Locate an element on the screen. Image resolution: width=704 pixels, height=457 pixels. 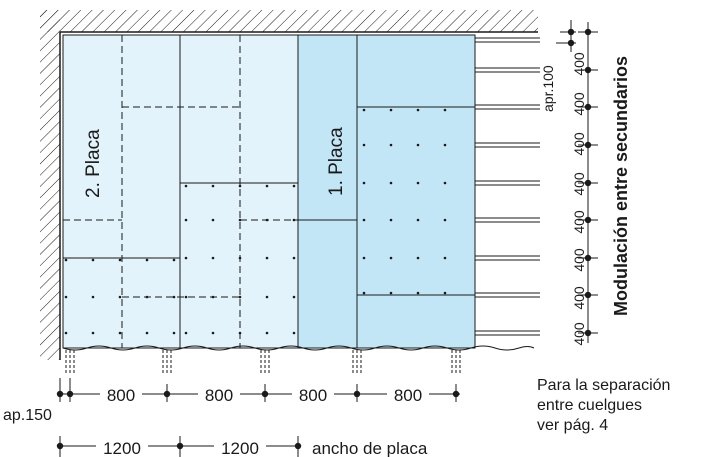
edge-spacing-label: ap.150 is located at coordinates (27, 415).